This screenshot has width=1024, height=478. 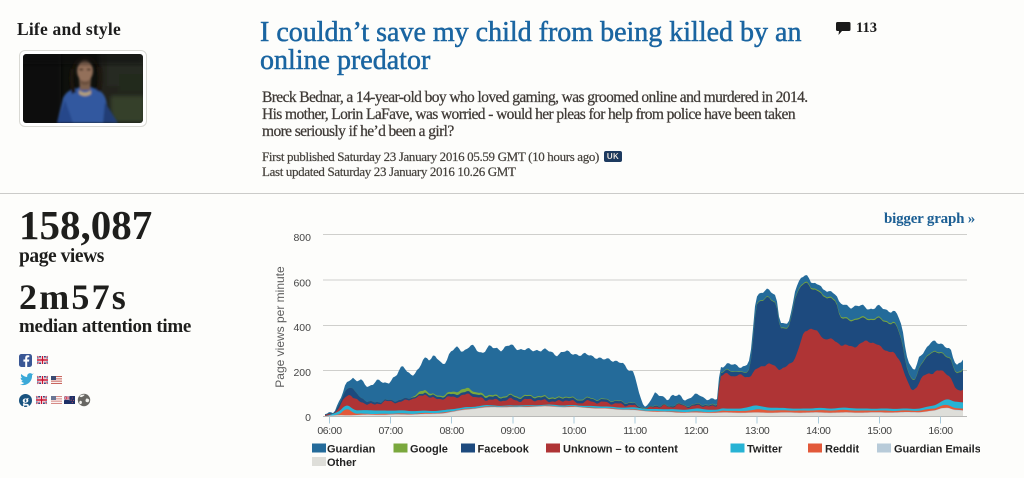 I want to click on svg-text: Facebook, so click(x=504, y=450).